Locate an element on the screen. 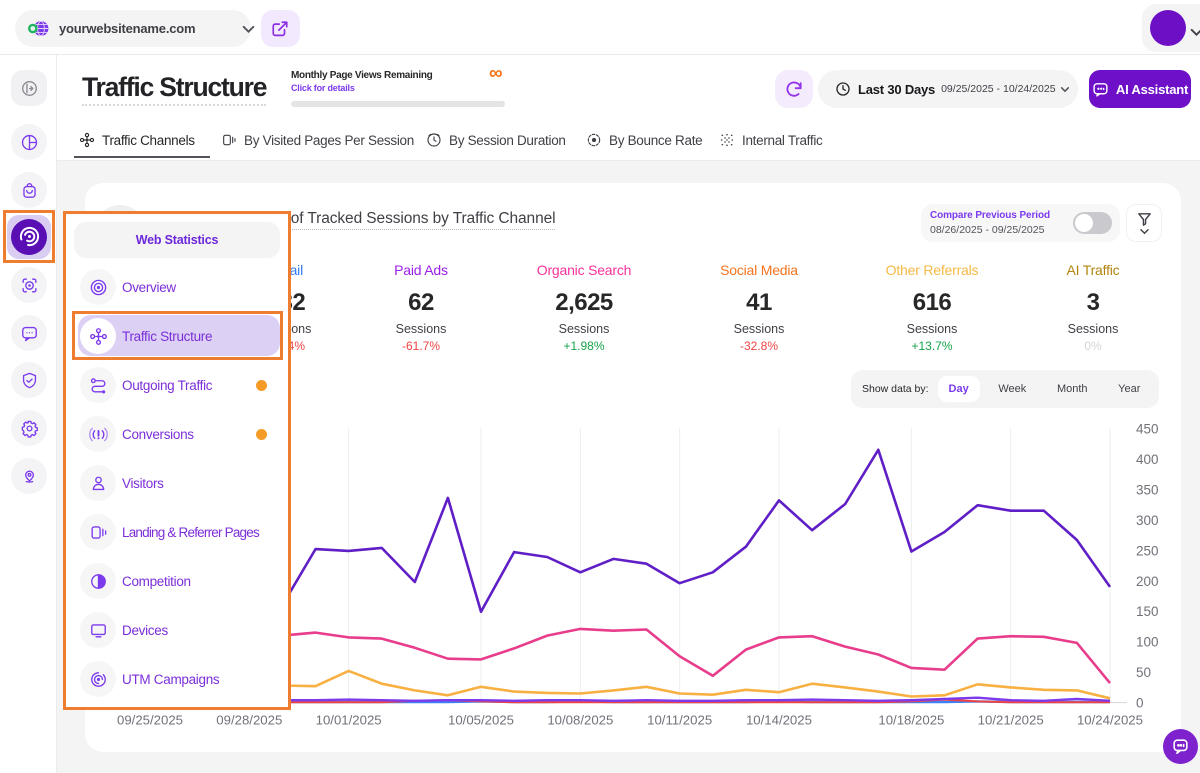 The width and height of the screenshot is (1200, 773). svg-text: 10/11/2025 is located at coordinates (679, 720).